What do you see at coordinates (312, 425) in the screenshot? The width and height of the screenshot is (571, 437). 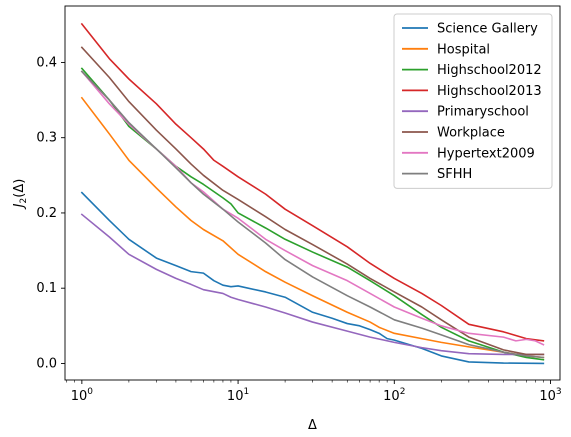 I see `x-axis-label: Δ` at bounding box center [312, 425].